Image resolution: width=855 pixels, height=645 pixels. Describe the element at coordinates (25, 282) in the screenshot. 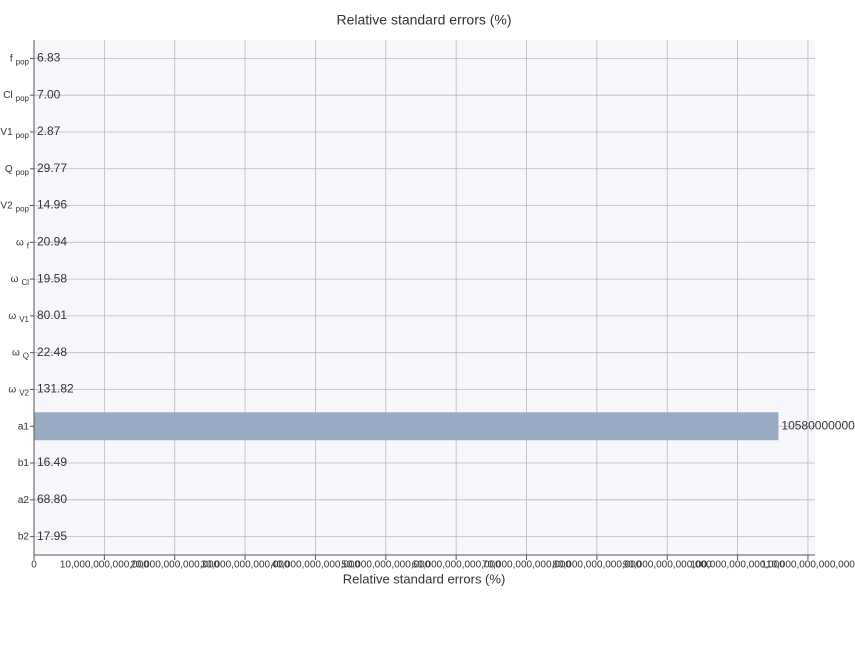

I see `category-subscript: Cl` at that location.